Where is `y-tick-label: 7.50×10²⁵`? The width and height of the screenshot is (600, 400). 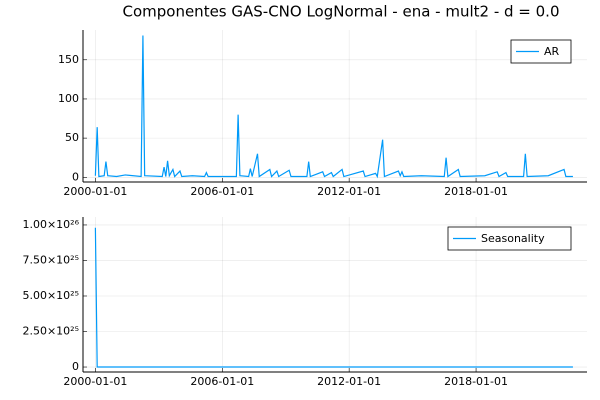 y-tick-label: 7.50×10²⁵ is located at coordinates (50, 259).